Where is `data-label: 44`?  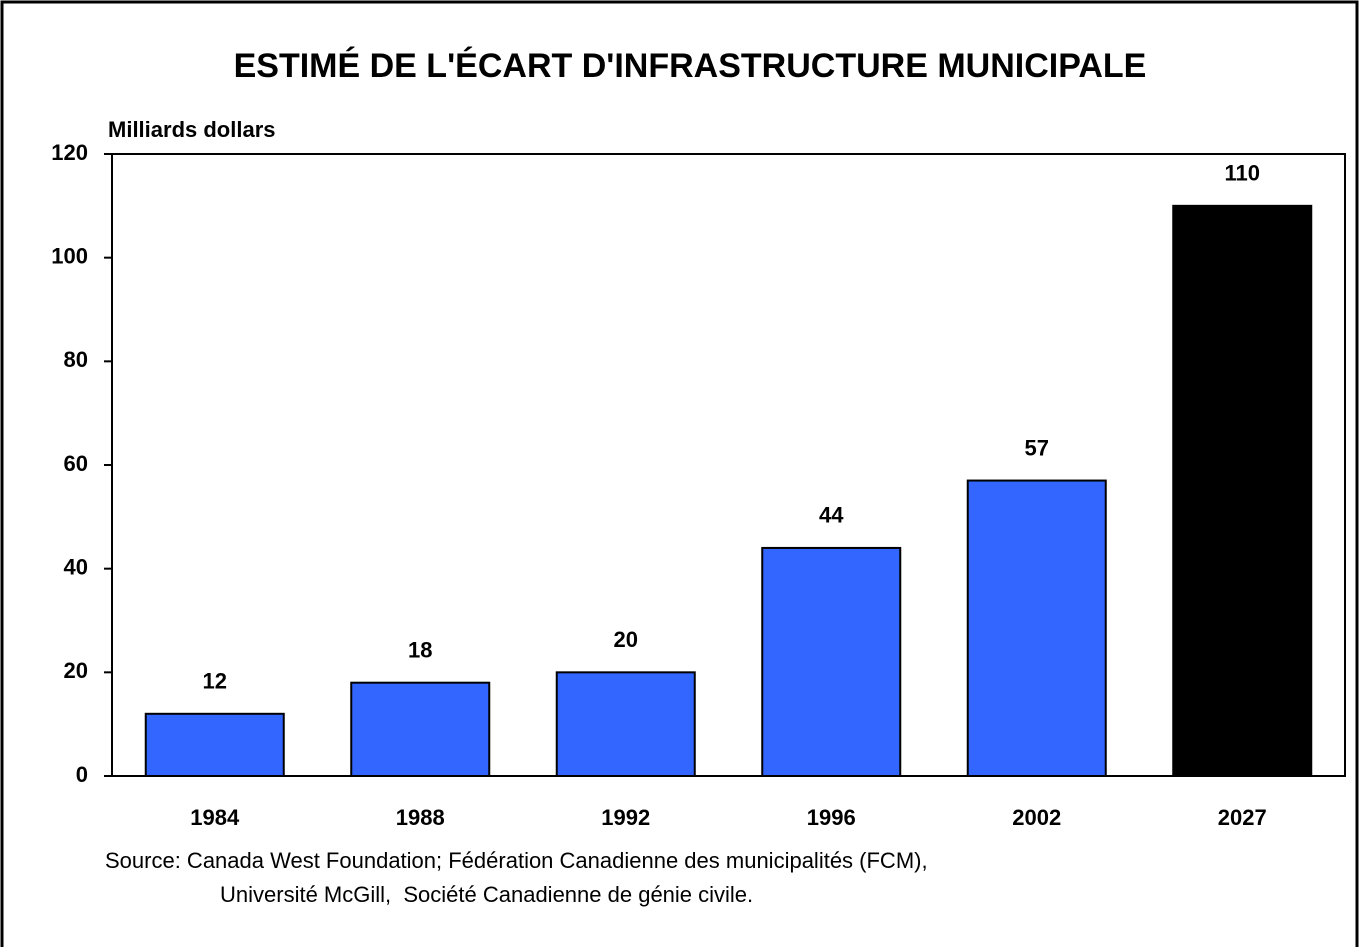
data-label: 44 is located at coordinates (831, 515).